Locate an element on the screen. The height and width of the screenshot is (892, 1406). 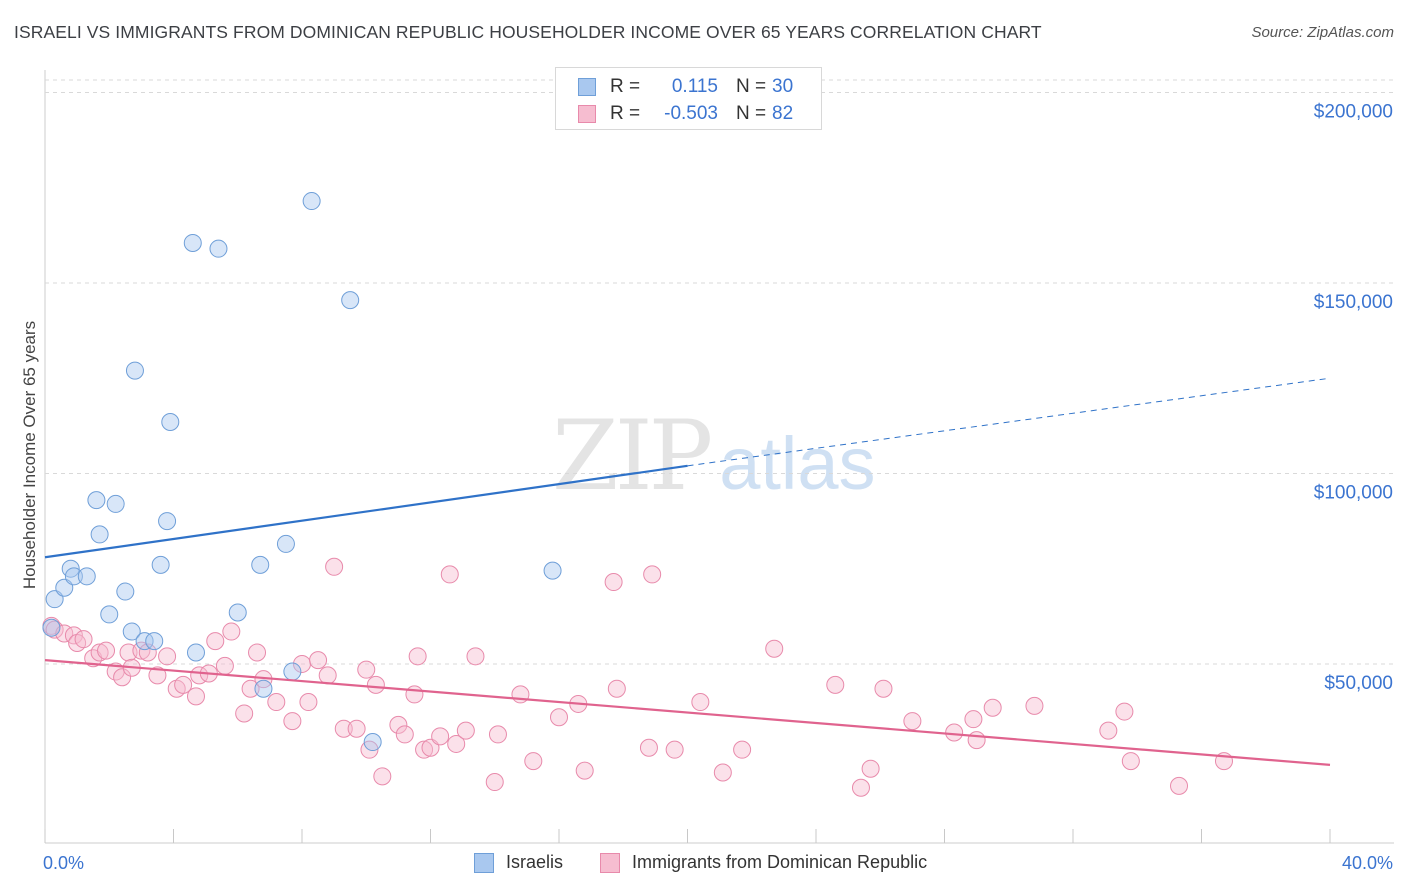
legend-r-value: -0.503 is located at coordinates (691, 113).